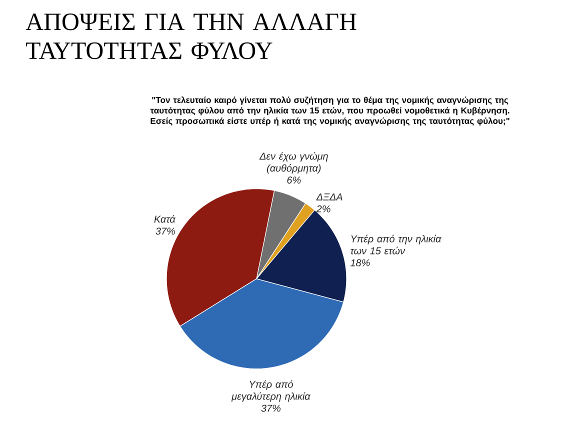  Describe the element at coordinates (191, 37) in the screenshot. I see `chart-title: ΑΠΟΨΕΙΣ ΓΙΑ ΤΗΝ ΑΛΛΑΓΗ ΤΑΥΤΟΤΗΤΑΣ ΦΥΛΟΥ` at that location.